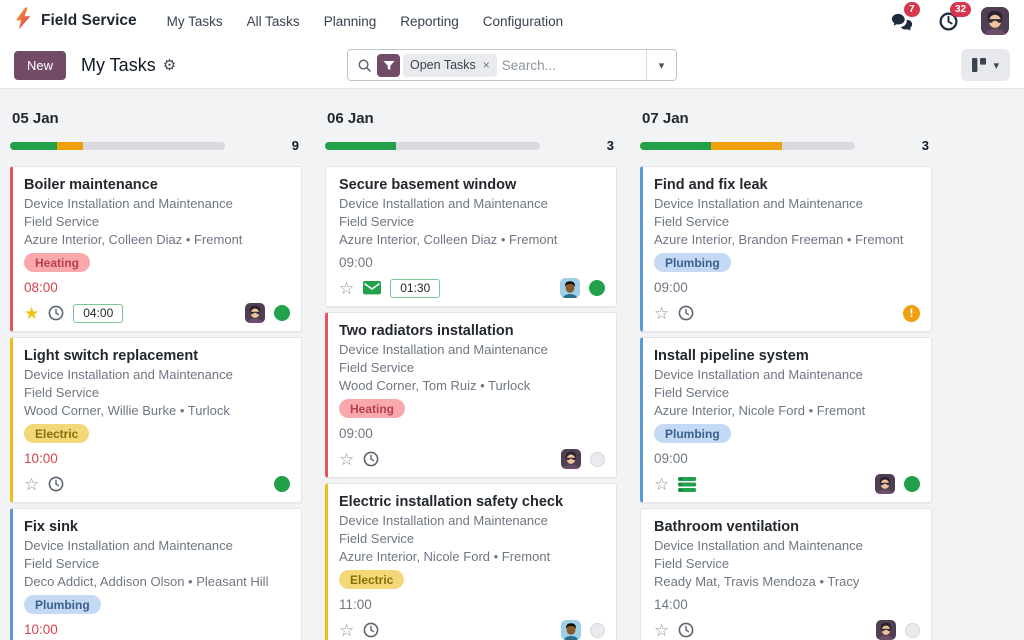 The width and height of the screenshot is (1024, 640). Describe the element at coordinates (41, 458) in the screenshot. I see `task-time: 10:00` at that location.